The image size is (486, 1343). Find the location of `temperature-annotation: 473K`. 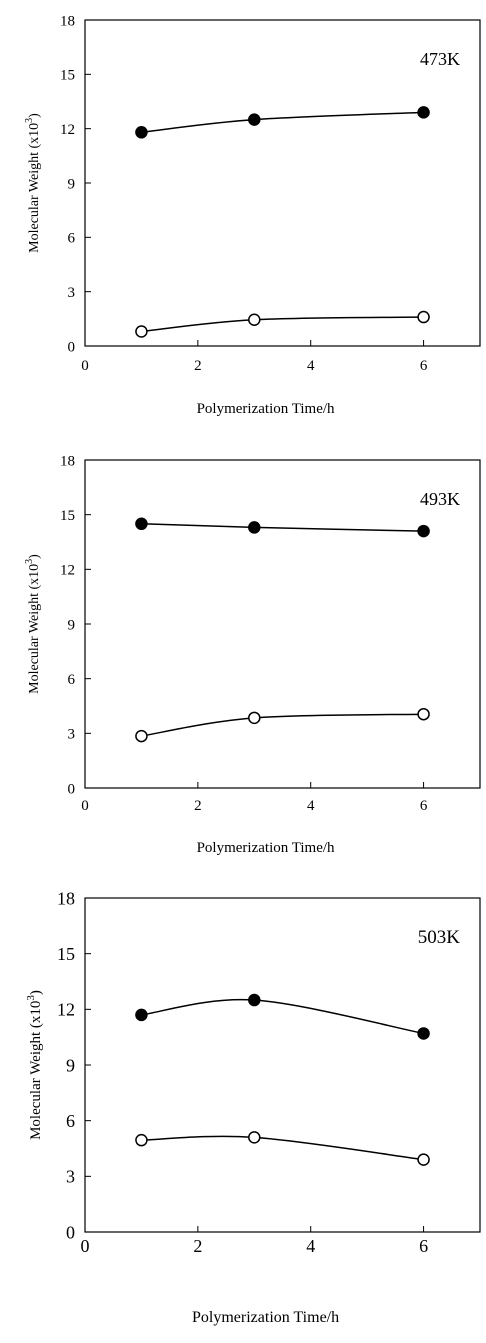

temperature-annotation: 473K is located at coordinates (440, 59).